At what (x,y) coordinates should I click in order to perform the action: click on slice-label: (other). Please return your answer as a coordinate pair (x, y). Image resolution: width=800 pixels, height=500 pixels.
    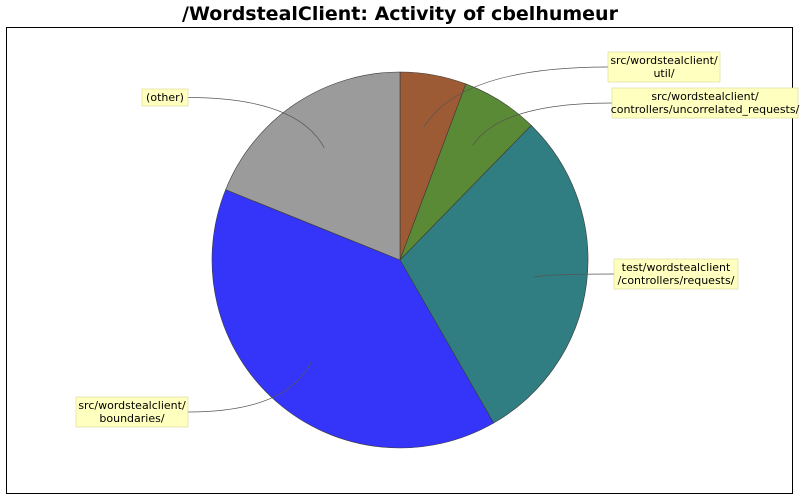
    Looking at the image, I should click on (165, 97).